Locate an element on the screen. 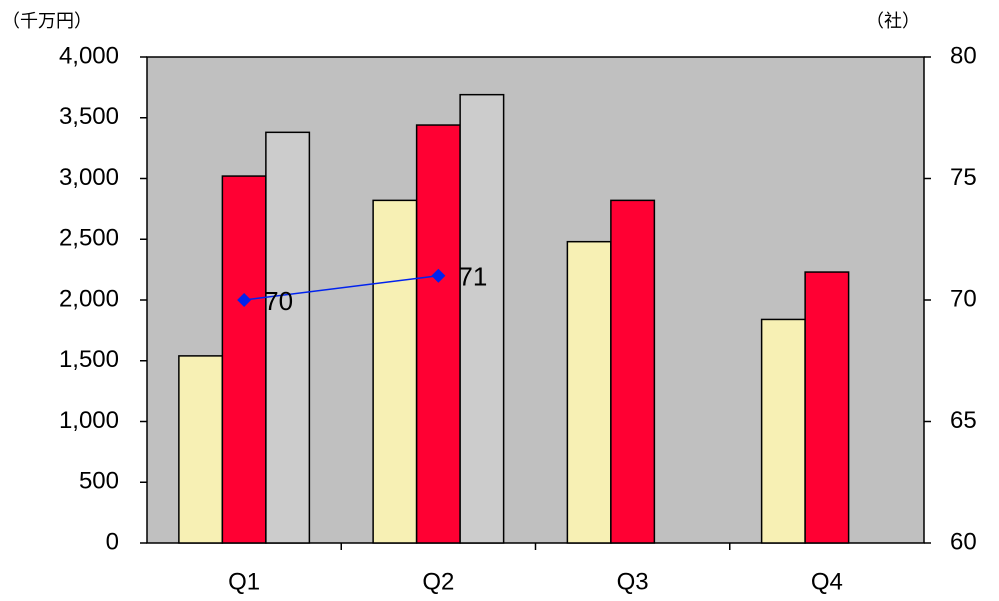 This screenshot has width=999, height=601. y2-tick-label: 70 is located at coordinates (963, 298).